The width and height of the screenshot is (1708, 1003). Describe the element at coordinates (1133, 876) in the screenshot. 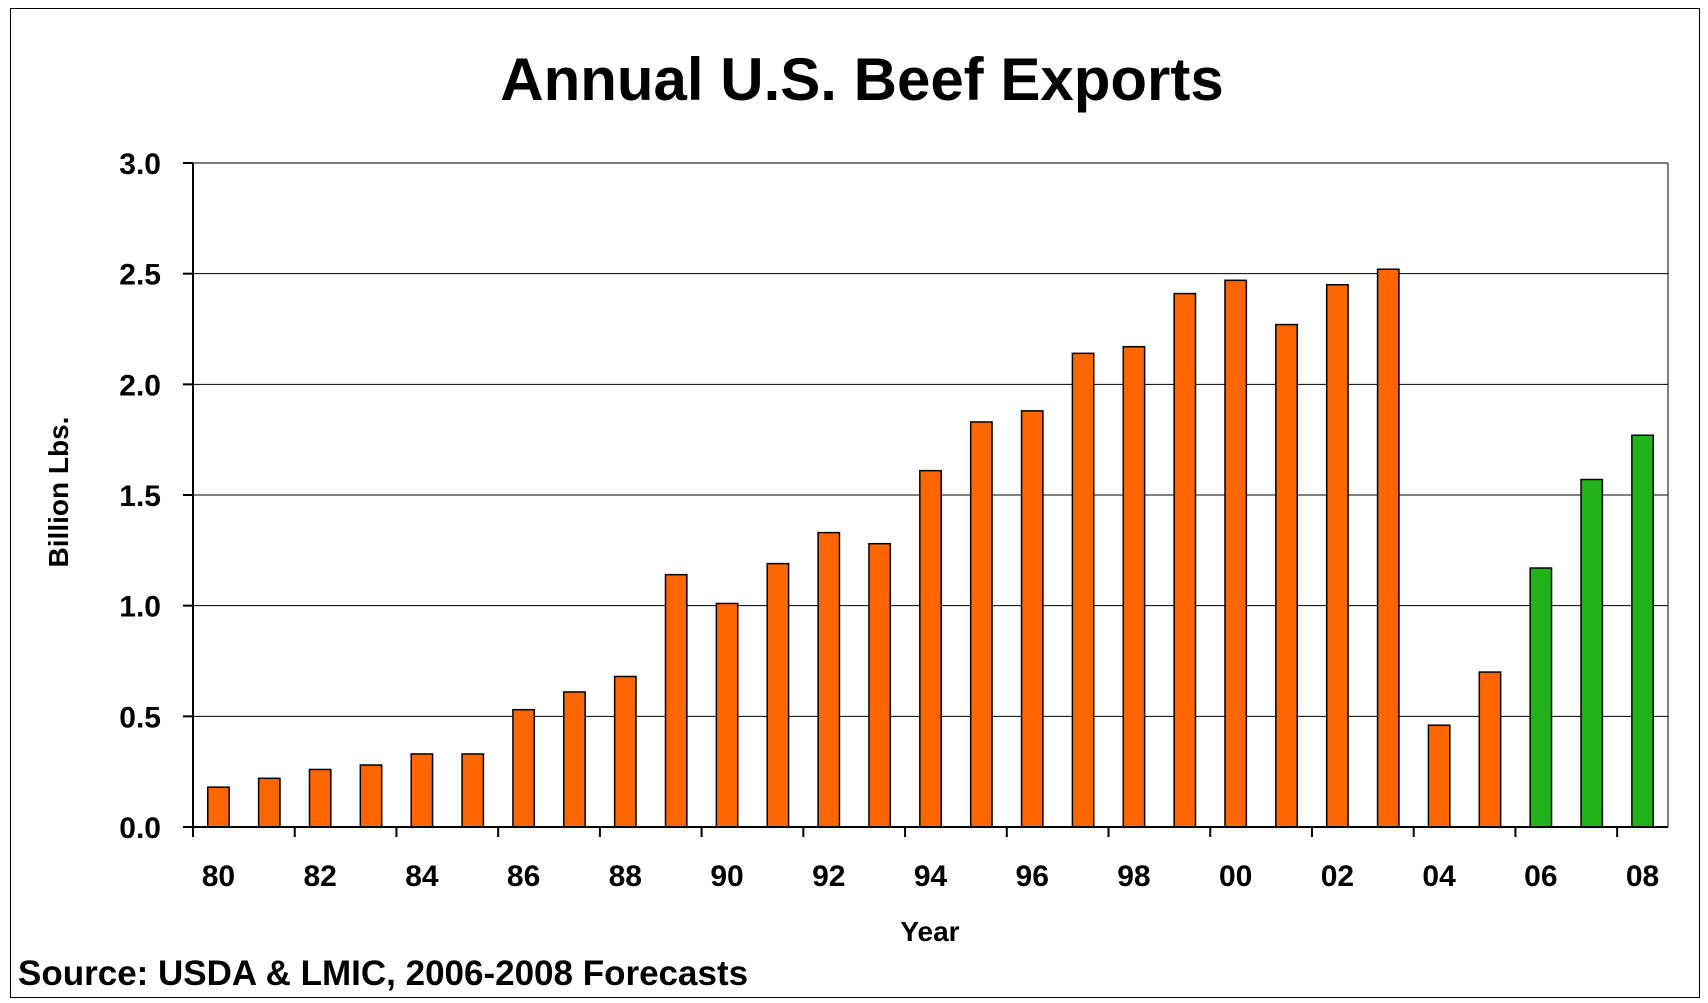

I see `x-tick-label: 98` at that location.